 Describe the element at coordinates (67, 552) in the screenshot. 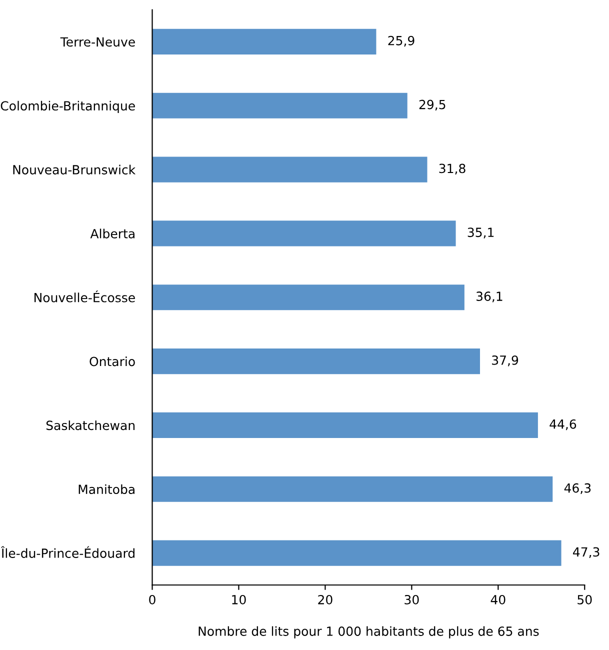

I see `y-tick-label: Île-du-Prince-Édouard` at that location.